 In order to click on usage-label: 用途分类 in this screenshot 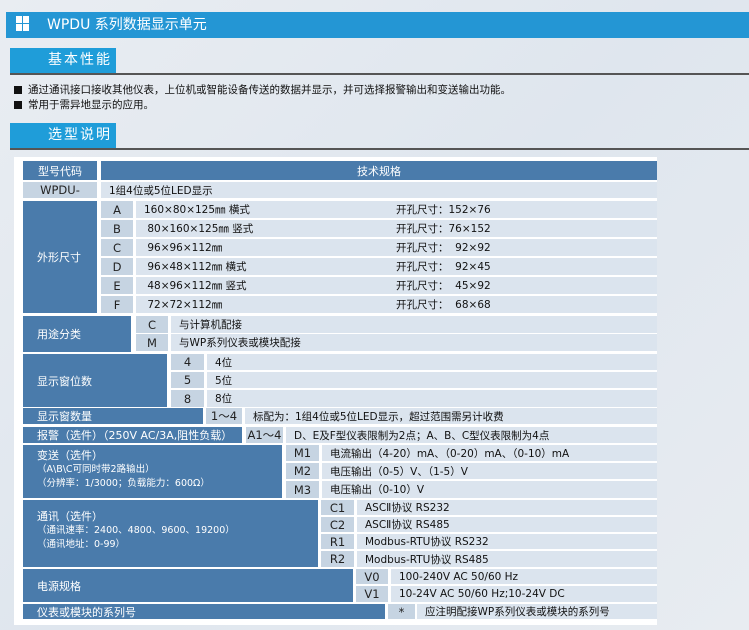, I will do `click(77, 334)`.